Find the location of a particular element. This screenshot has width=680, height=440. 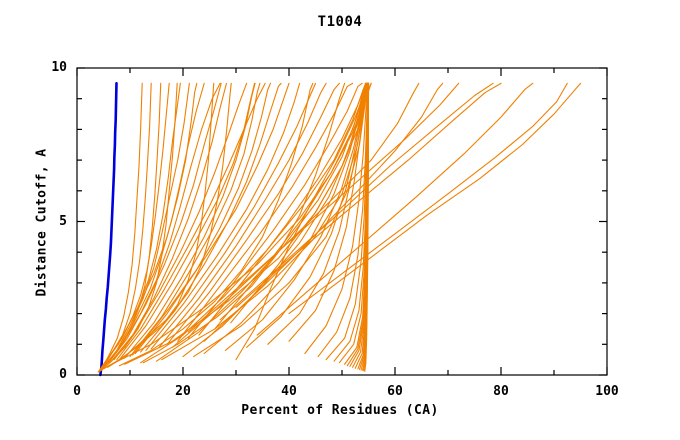

x-tick-label-0: 0 is located at coordinates (77, 391).